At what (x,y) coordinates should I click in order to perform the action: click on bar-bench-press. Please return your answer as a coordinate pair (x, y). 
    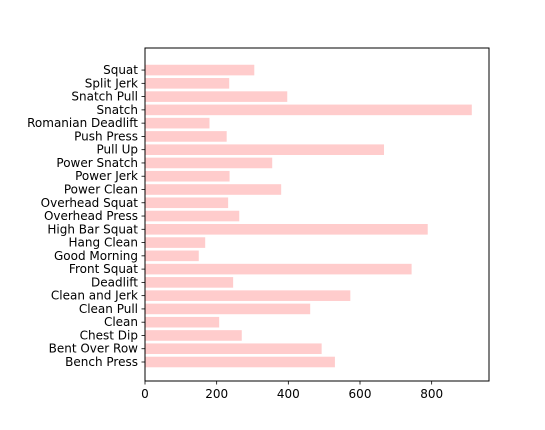
    Looking at the image, I should click on (240, 362).